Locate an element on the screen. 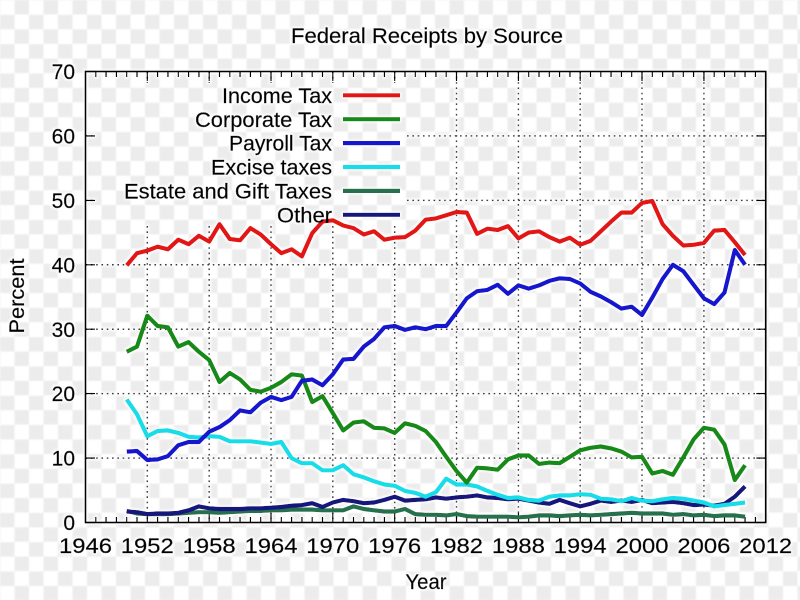  svg-text: 1952 is located at coordinates (147, 546).